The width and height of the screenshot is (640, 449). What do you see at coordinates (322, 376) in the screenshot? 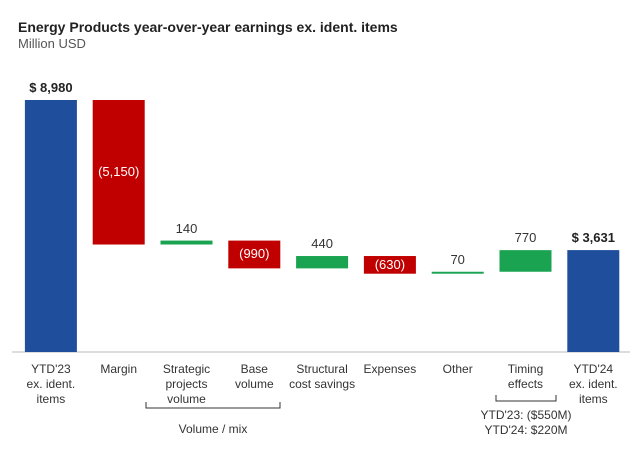
I see `x-tick-label: Structural cost savings` at bounding box center [322, 376].